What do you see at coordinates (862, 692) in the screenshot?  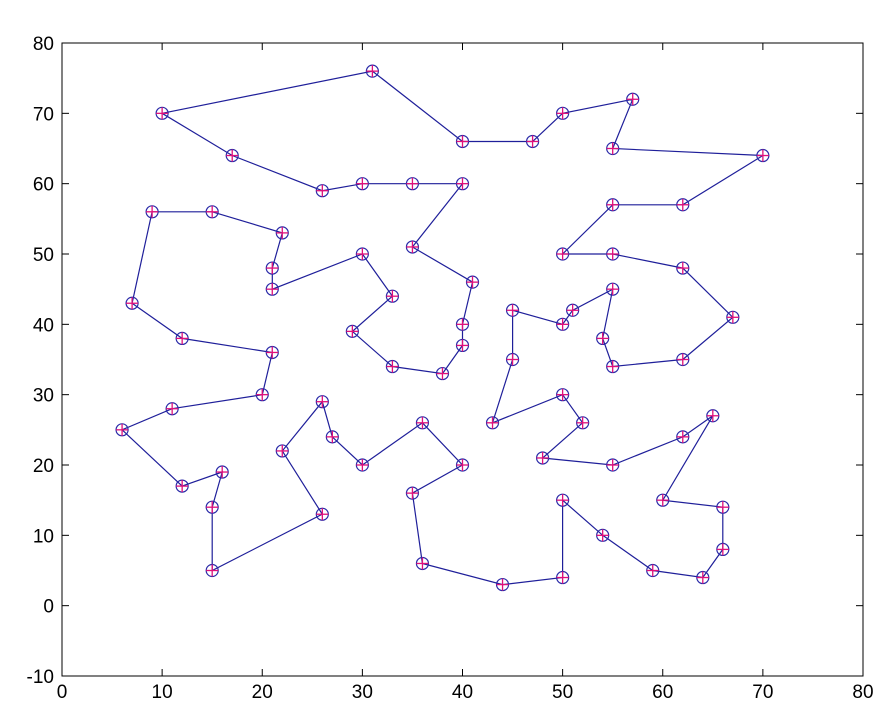 I see `x-tick-label: 80` at bounding box center [862, 692].